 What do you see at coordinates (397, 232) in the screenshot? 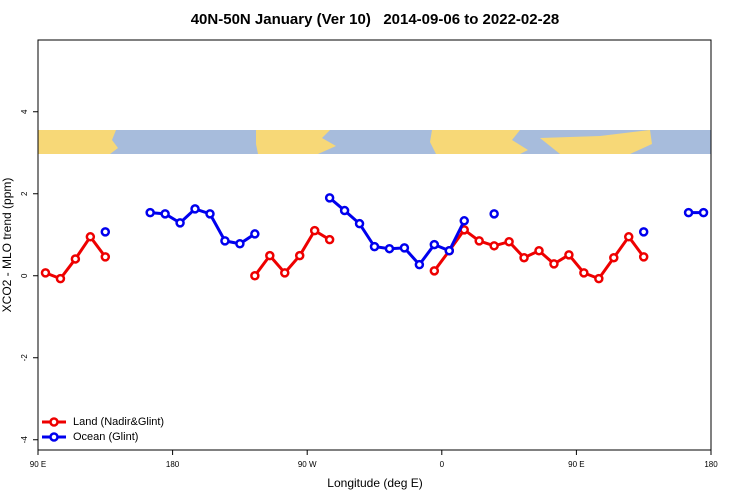
I see `series-line` at bounding box center [397, 232].